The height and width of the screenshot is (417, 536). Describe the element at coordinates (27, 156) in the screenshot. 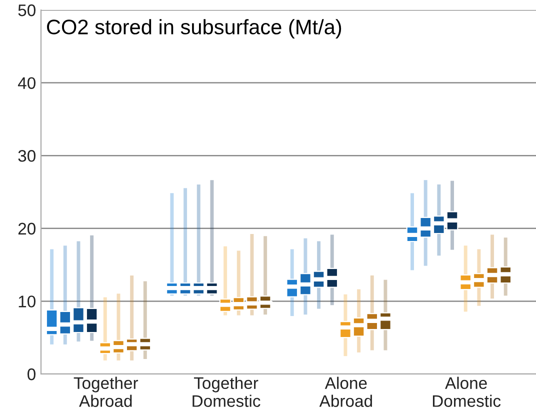

I see `y-tick-label: 30` at that location.